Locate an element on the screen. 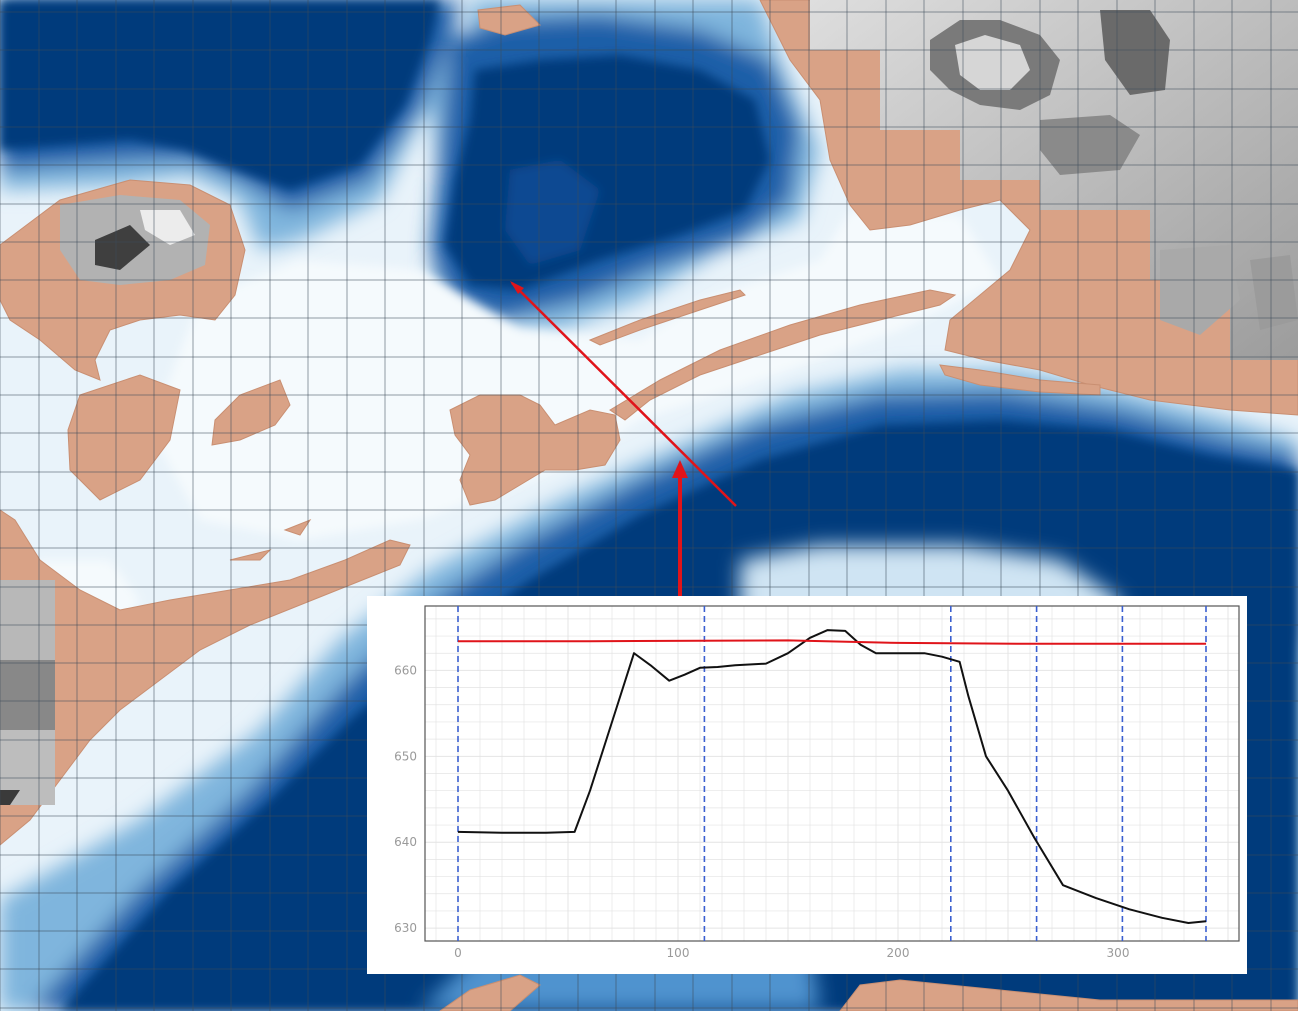 The height and width of the screenshot is (1011, 1298). x-tick-label: 100 is located at coordinates (678, 953).